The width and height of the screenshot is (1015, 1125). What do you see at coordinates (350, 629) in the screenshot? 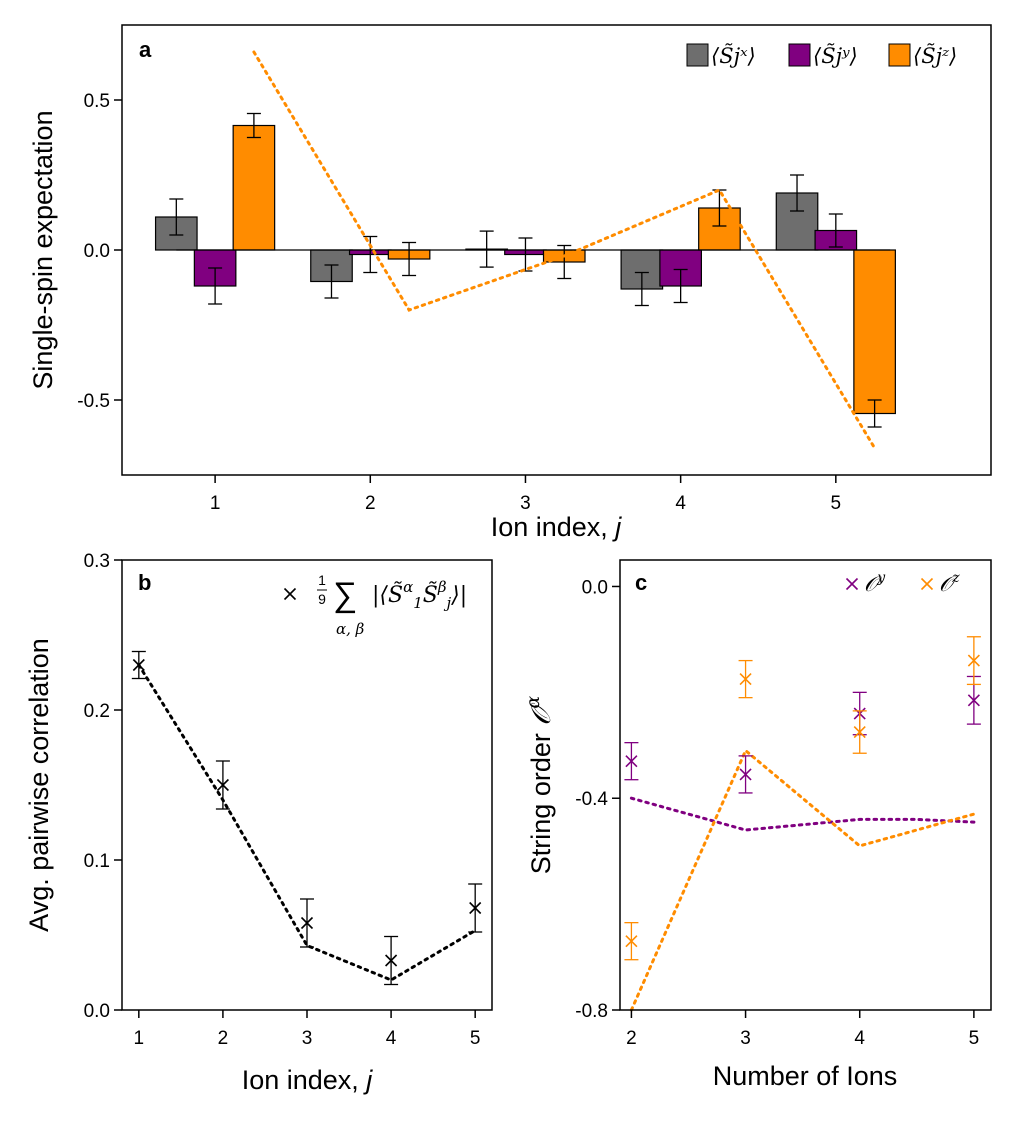
I see `legend-sum-subscript: α, β` at bounding box center [350, 629].